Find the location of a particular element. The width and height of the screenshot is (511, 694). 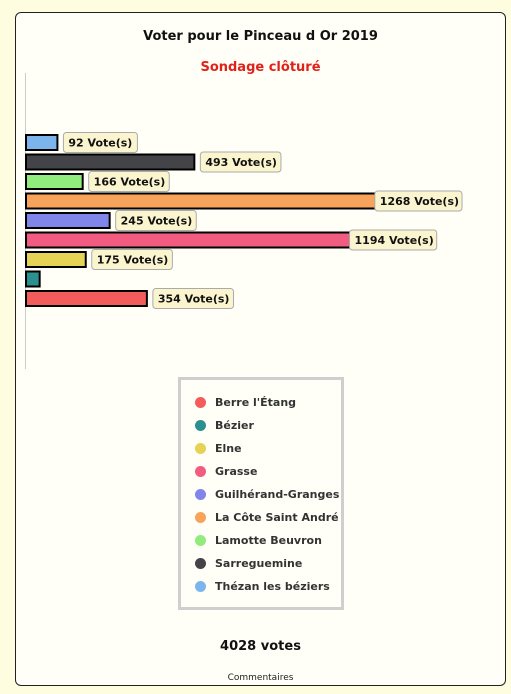

svg-text: 175 Vote(s) is located at coordinates (133, 260).